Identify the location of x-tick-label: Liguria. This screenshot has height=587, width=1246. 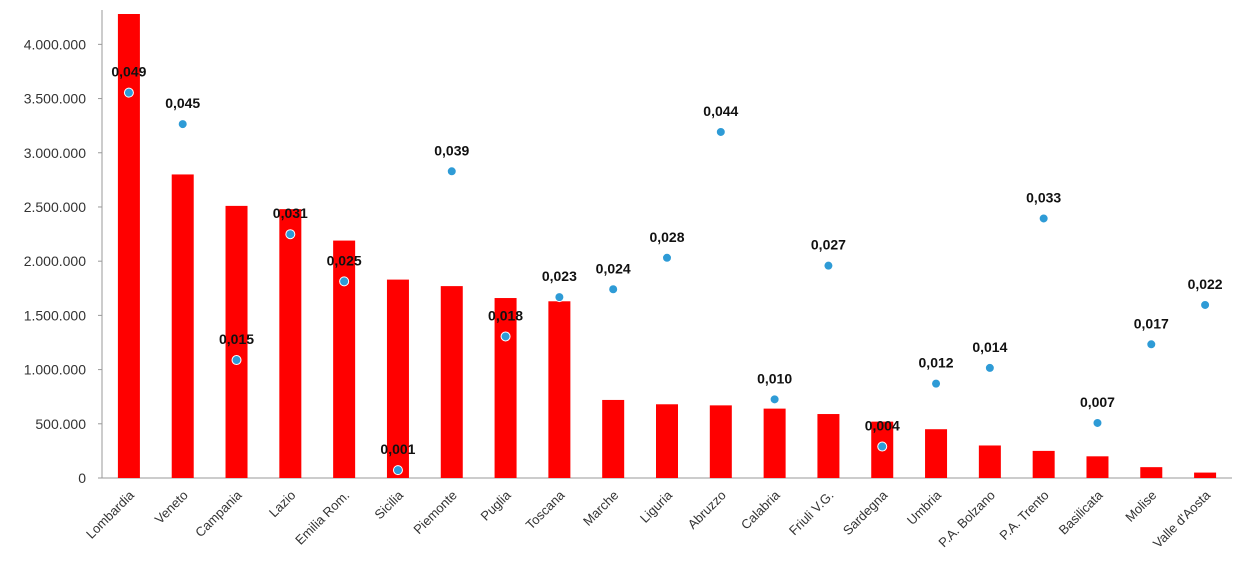
(656, 506).